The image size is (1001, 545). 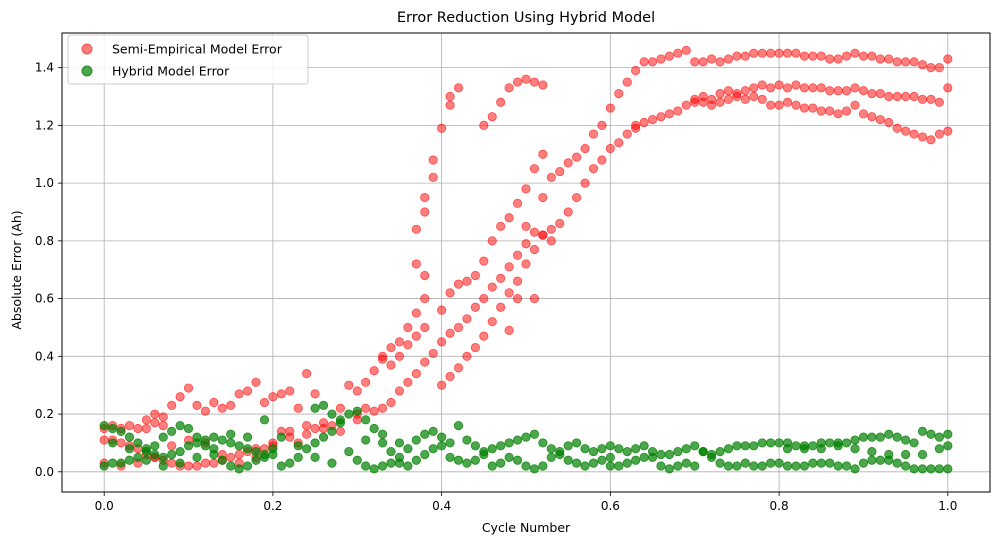 What do you see at coordinates (441, 506) in the screenshot?
I see `x-tick-label: 0.4` at bounding box center [441, 506].